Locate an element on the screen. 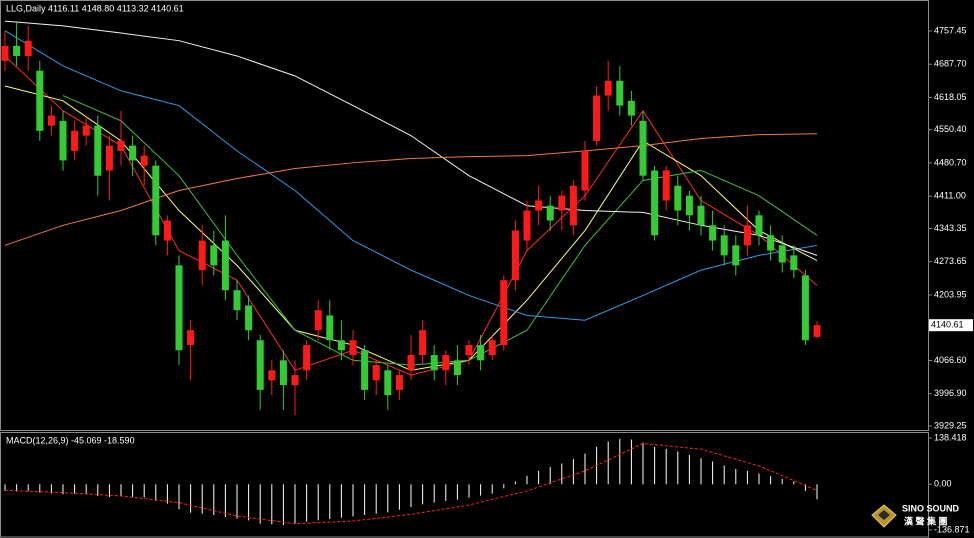 The image size is (974, 538). y-tick-label: 4687.70 is located at coordinates (950, 64).